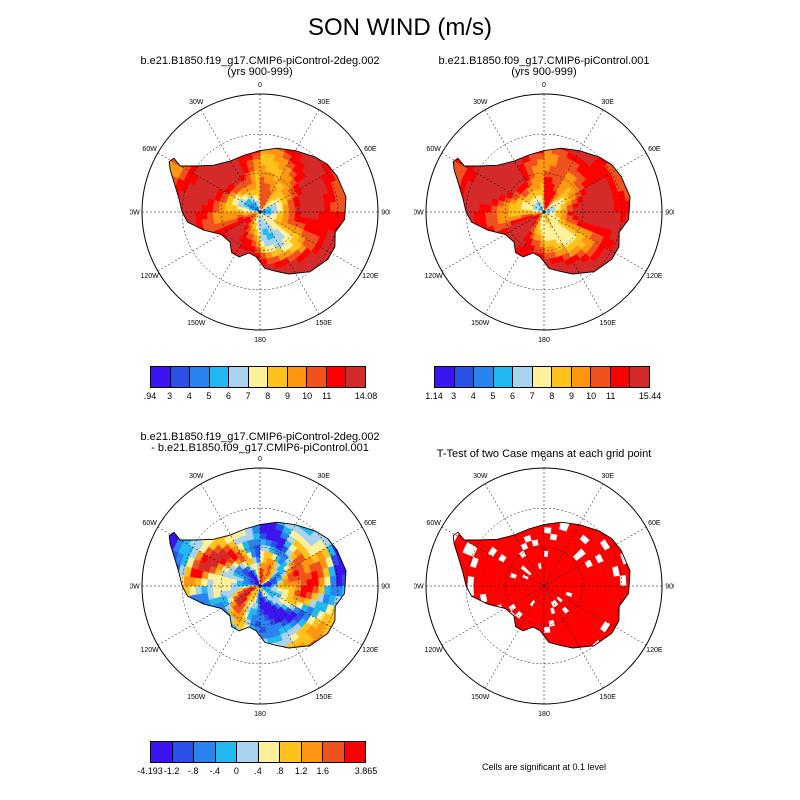 The width and height of the screenshot is (800, 800). Describe the element at coordinates (503, 377) in the screenshot. I see `colorbar-swatch` at that location.